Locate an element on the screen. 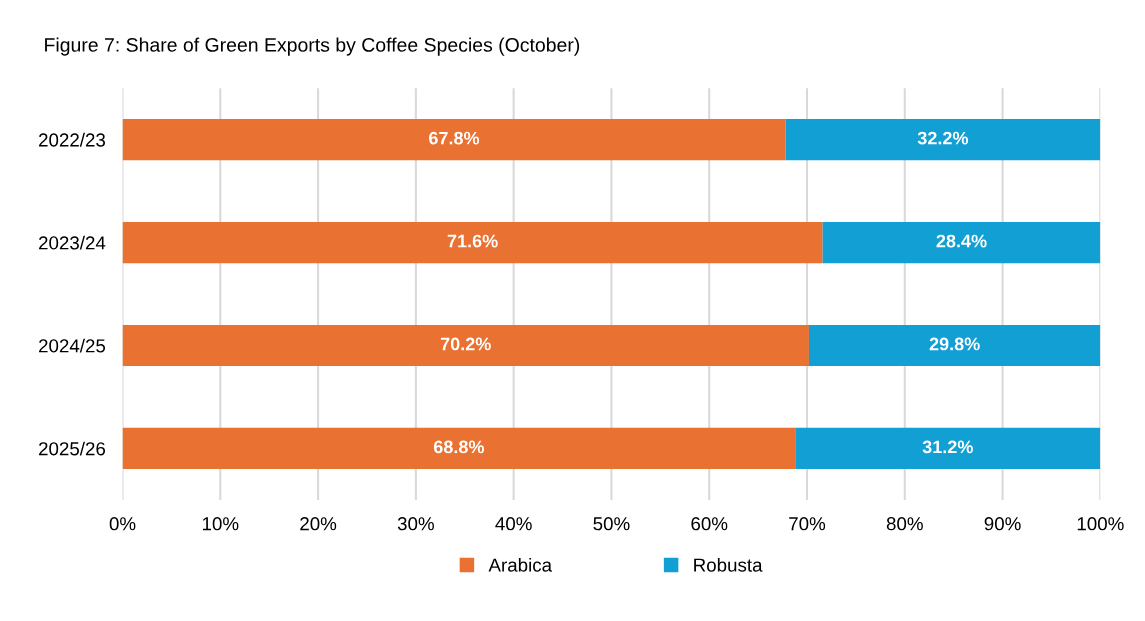 The width and height of the screenshot is (1145, 621). x-tick-label: 90% is located at coordinates (1002, 524).